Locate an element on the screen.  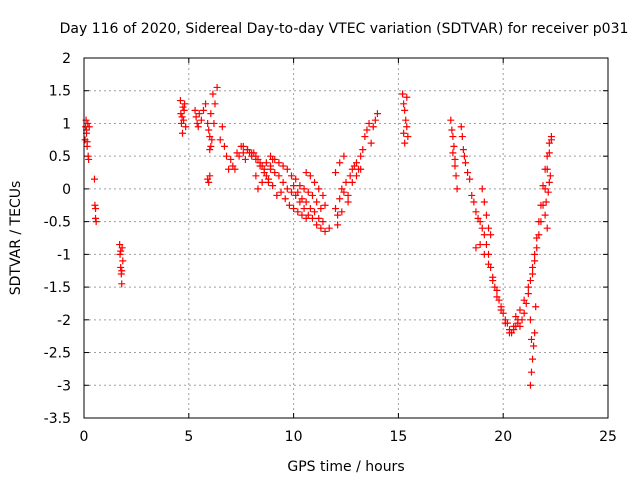
x-tick-label: 0 is located at coordinates (84, 437).